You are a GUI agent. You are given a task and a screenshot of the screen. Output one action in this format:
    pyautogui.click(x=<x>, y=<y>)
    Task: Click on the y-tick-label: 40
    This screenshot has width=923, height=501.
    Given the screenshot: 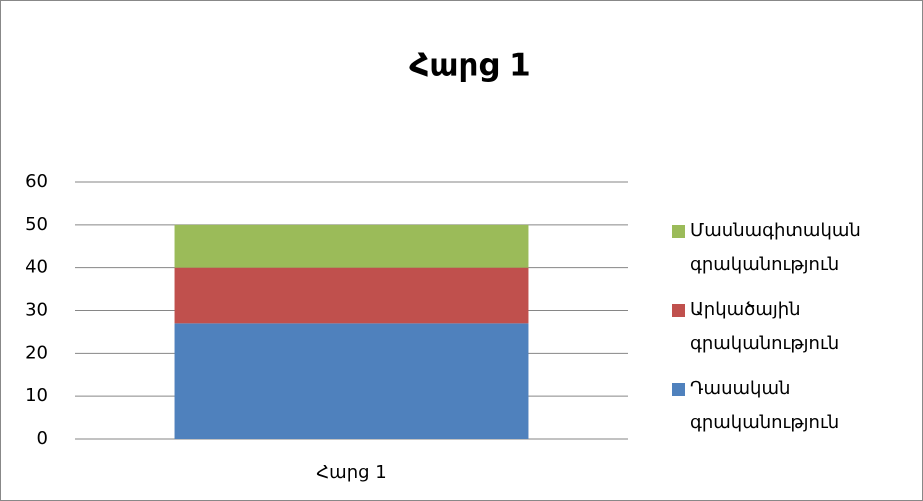 What is the action you would take?
    pyautogui.click(x=36, y=267)
    